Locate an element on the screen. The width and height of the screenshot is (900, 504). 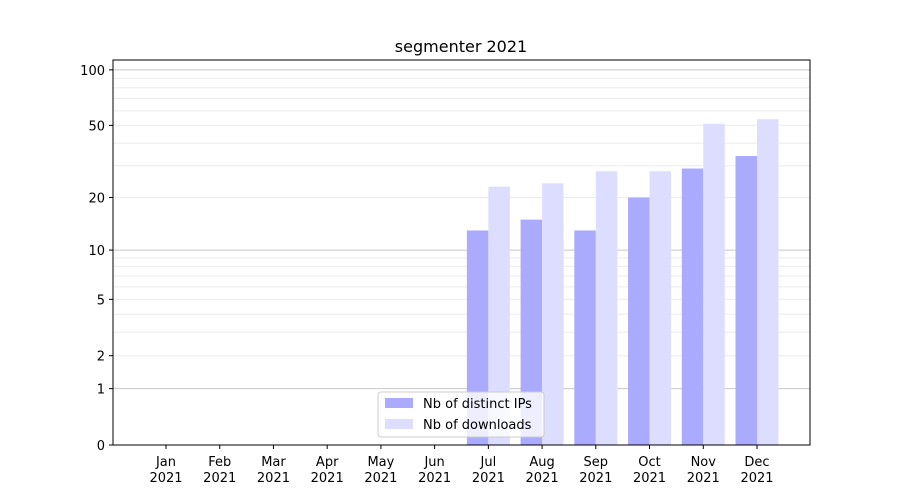
x-tick-label: Feb 2021 is located at coordinates (219, 470).